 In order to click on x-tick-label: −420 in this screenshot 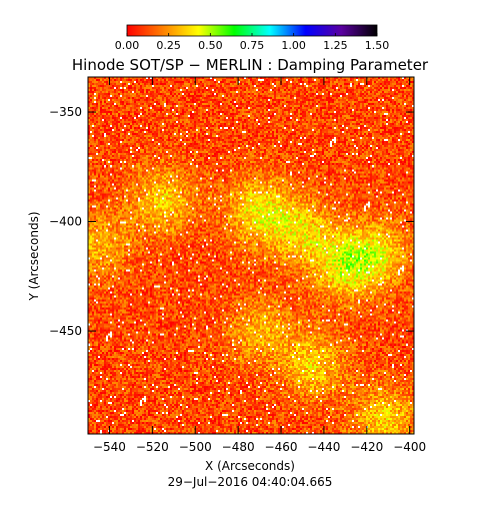, I will do `click(366, 447)`.